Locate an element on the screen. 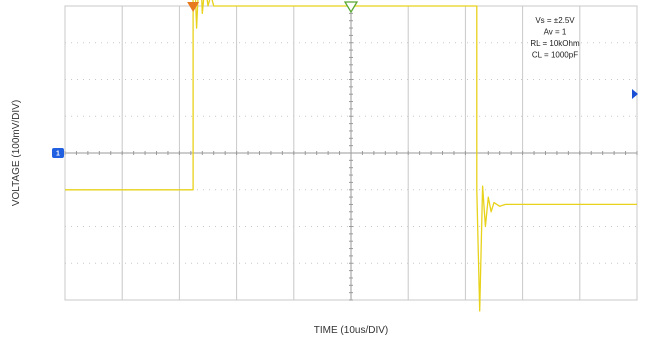 This screenshot has width=648, height=341. channel-ground-flag is located at coordinates (58, 153).